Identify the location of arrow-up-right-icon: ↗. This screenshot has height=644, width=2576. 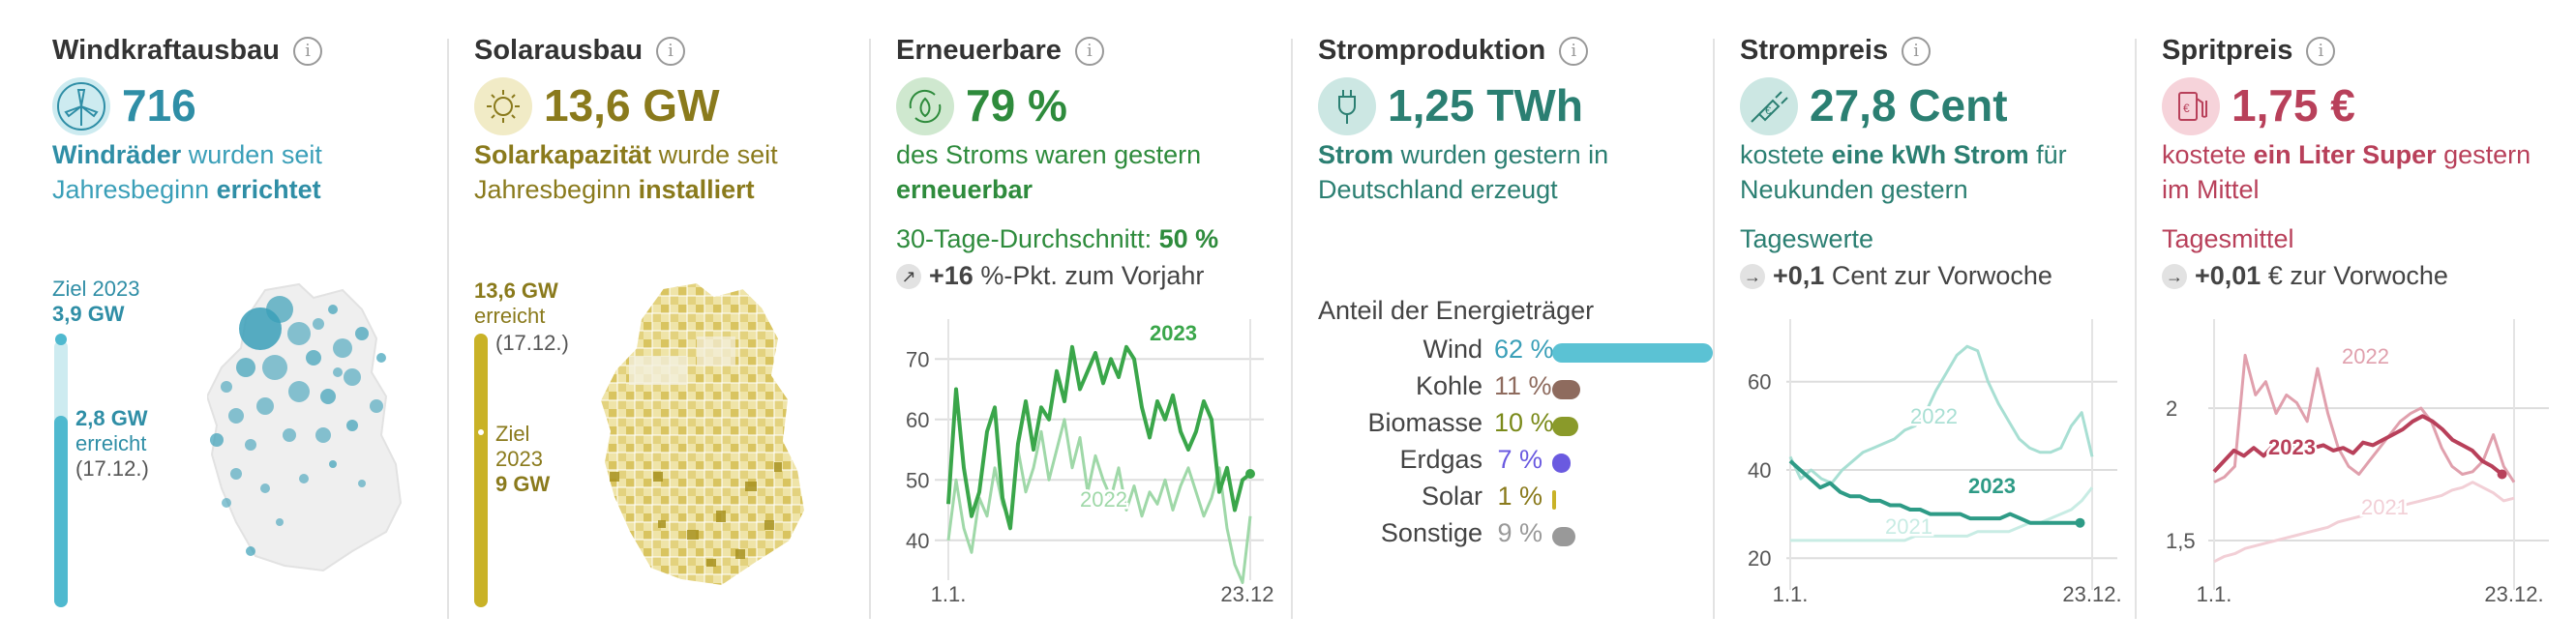
(908, 276).